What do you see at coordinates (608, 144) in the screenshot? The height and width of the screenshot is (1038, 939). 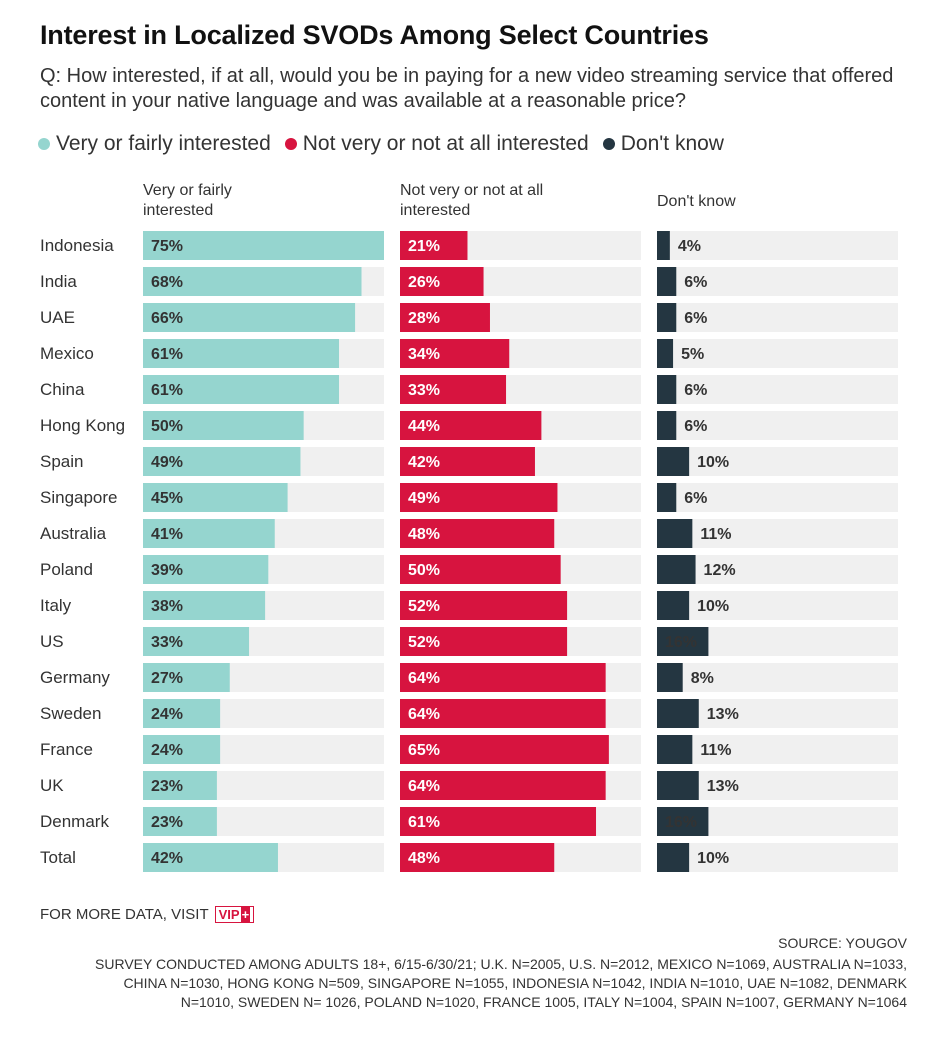 I see `legend-swatch-dont-know` at bounding box center [608, 144].